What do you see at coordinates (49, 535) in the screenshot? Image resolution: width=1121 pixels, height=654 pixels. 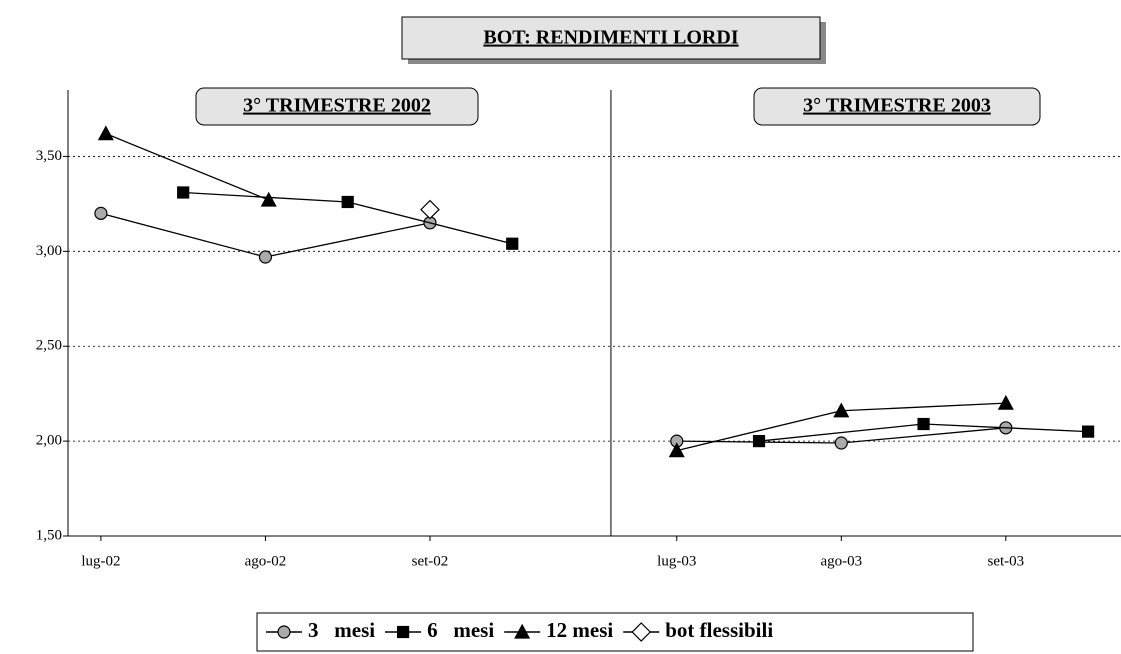 I see `y-tick-label: 1,50` at bounding box center [49, 535].